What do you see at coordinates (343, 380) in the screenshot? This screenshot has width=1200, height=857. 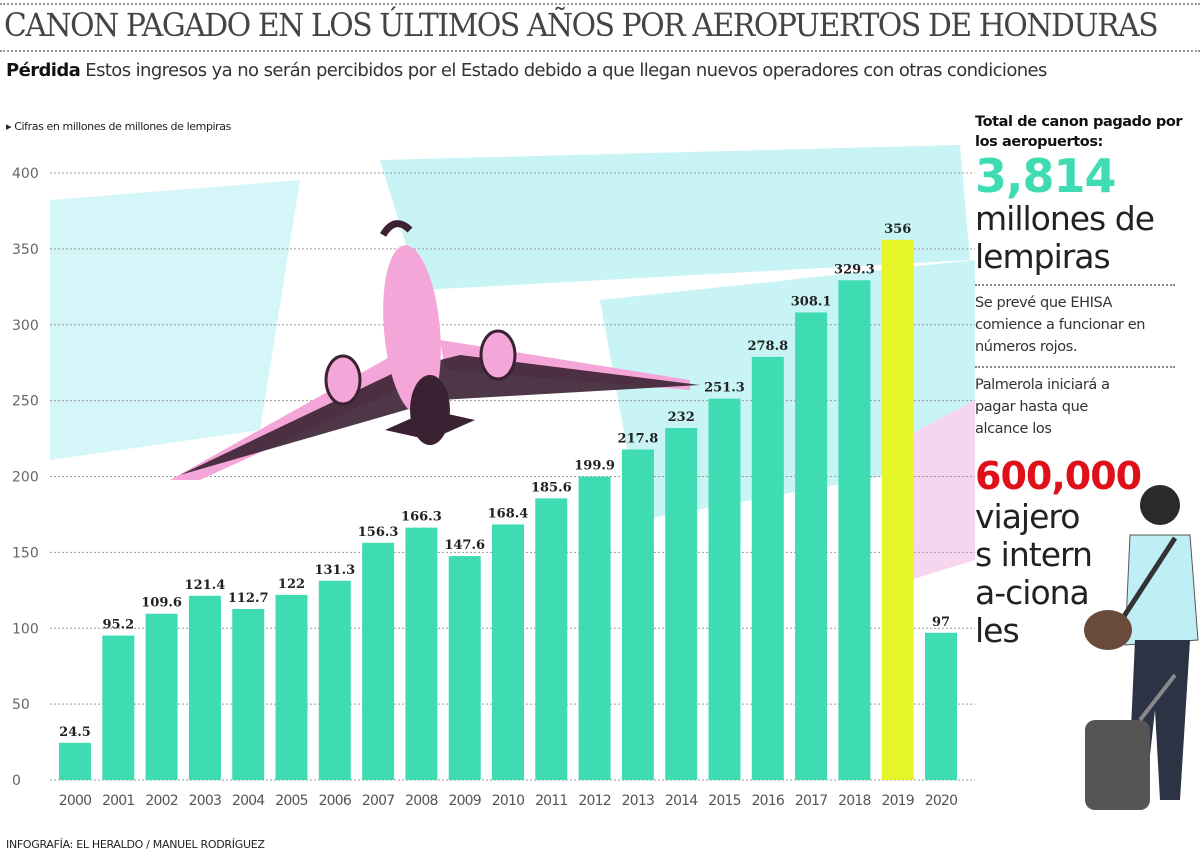 I see `plane-engine-left` at bounding box center [343, 380].